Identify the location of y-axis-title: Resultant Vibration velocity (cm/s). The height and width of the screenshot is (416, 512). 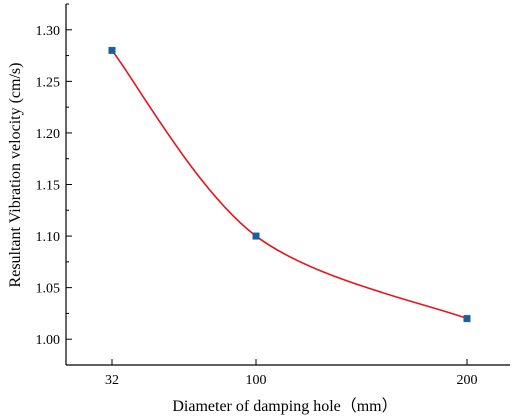
(15, 175).